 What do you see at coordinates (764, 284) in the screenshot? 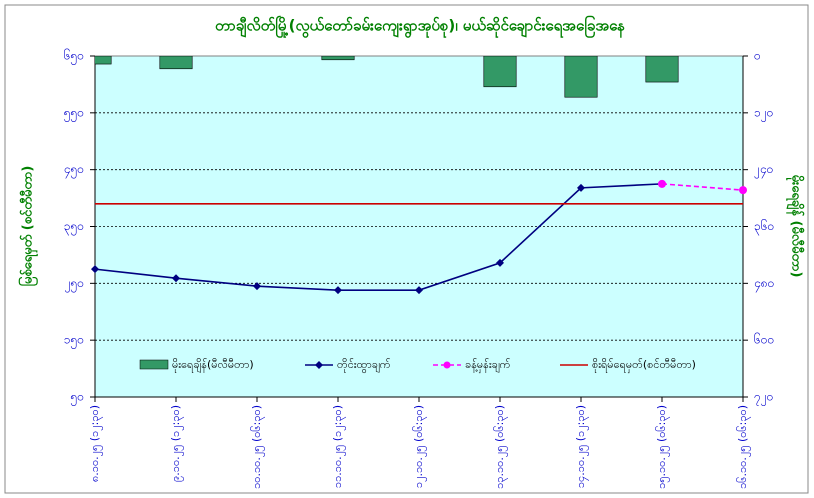
I see `y2-tick-label: ၄၈၀` at bounding box center [764, 284].